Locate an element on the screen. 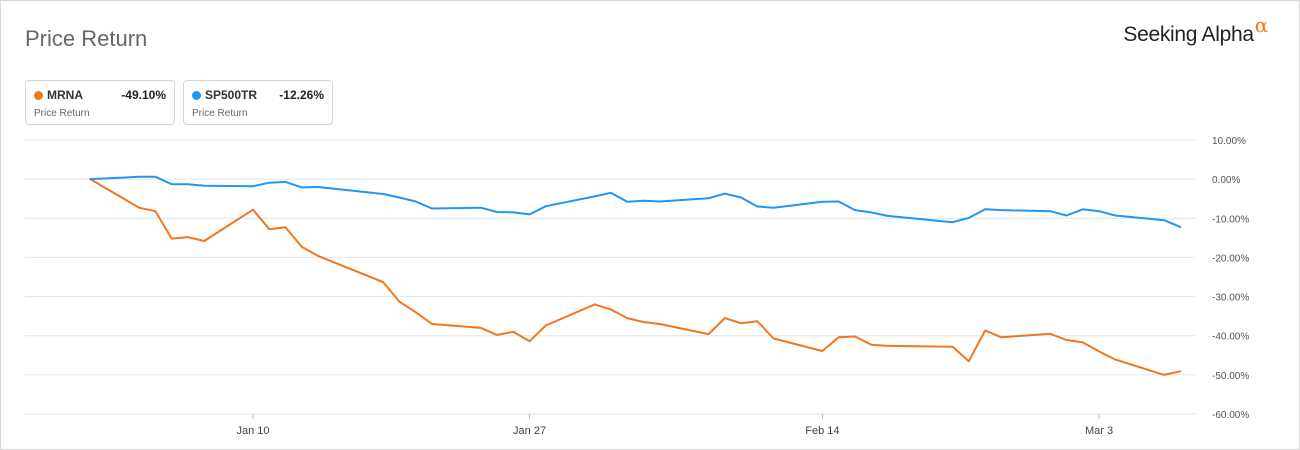  x-tick-label: Jan 10 is located at coordinates (252, 431).